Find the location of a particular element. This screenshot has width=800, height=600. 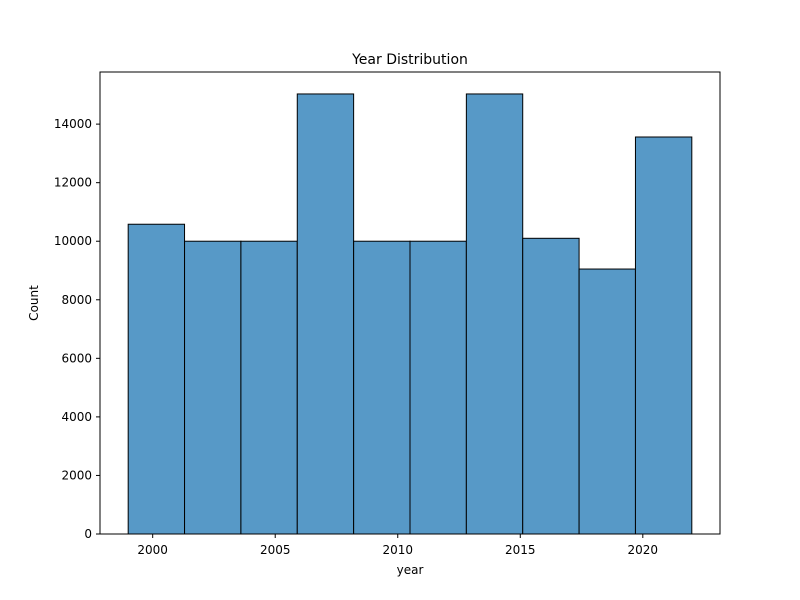

x-axis-ticks: 2000 2005 2010 2015 2020 is located at coordinates (397, 545).